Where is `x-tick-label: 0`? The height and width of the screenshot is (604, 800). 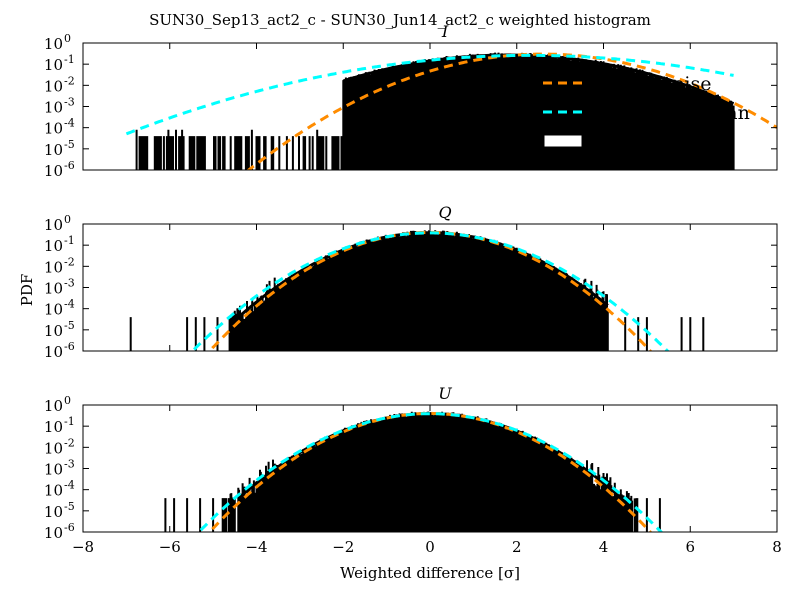
x-tick-label: 0 is located at coordinates (430, 547).